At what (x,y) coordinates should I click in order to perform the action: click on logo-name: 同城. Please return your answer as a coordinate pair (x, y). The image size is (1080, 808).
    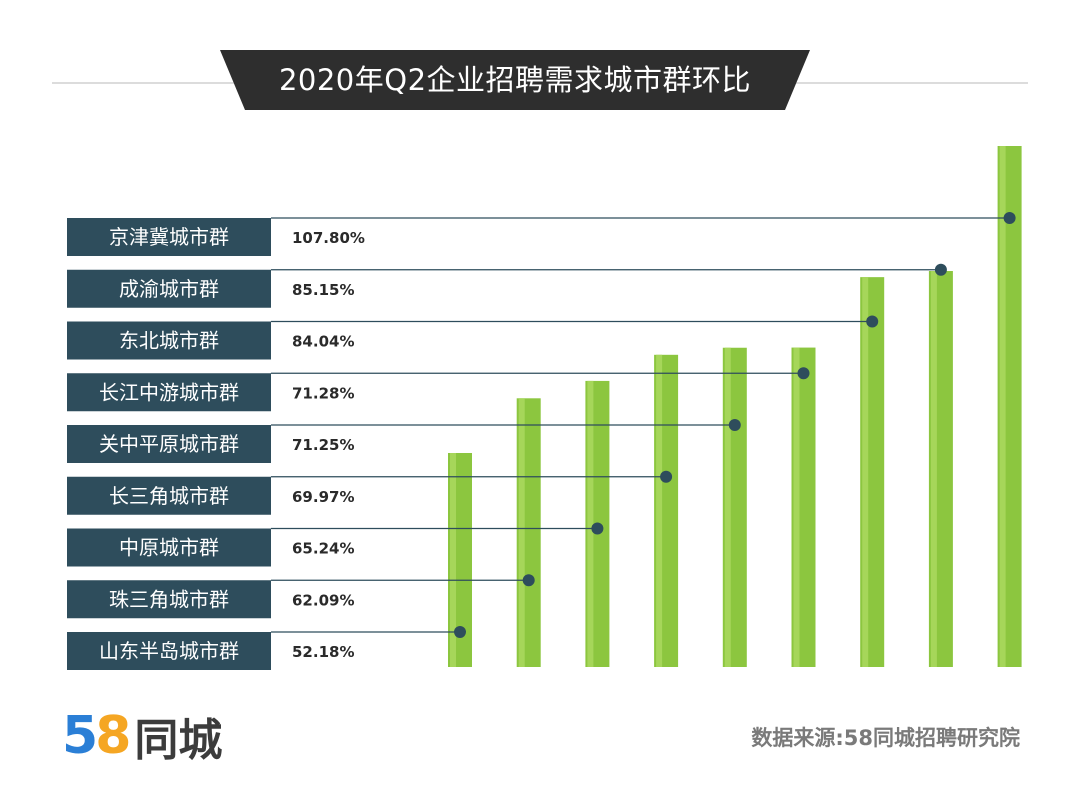
    Looking at the image, I should click on (178, 740).